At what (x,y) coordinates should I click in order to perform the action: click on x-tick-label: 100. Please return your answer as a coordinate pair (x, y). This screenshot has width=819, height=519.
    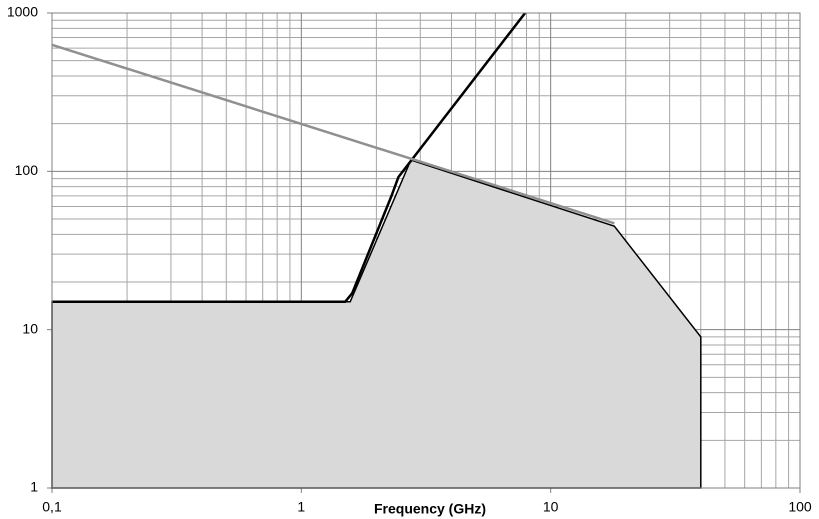
    Looking at the image, I should click on (800, 507).